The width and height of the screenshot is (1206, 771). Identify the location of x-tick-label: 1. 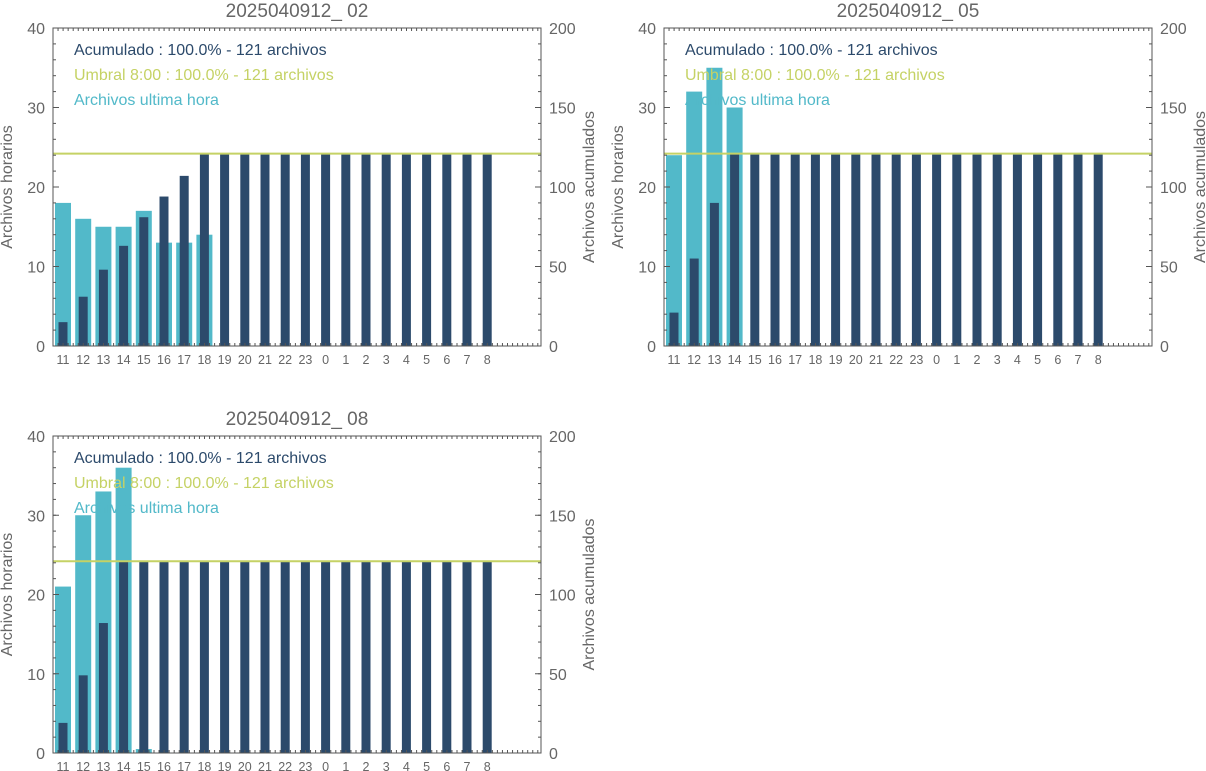
(956, 360).